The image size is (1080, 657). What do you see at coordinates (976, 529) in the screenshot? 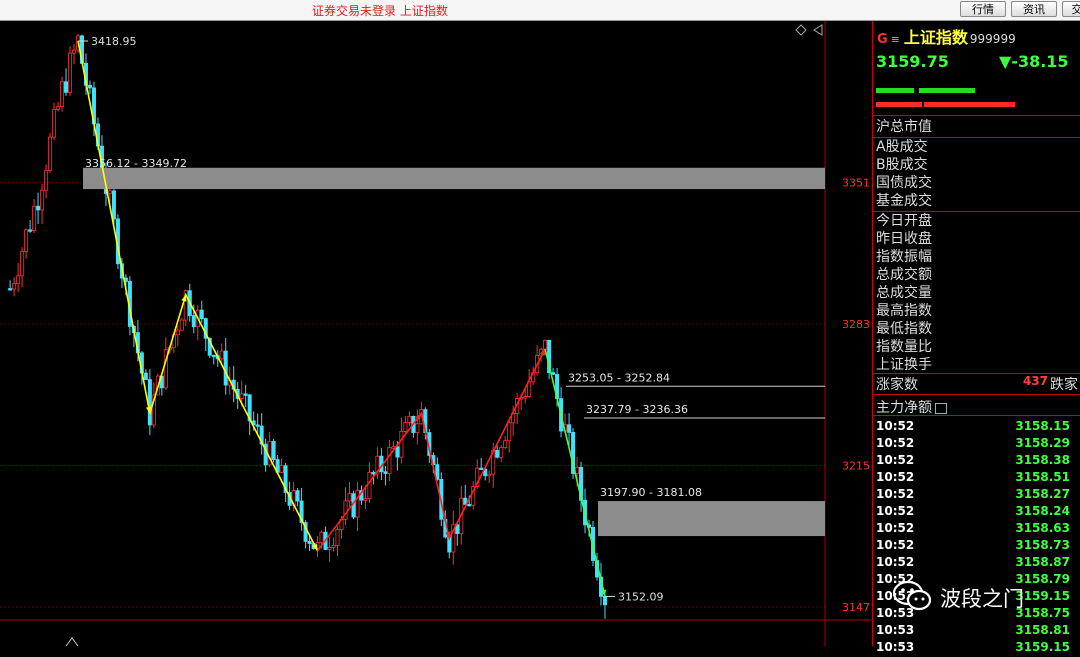
I see `tick-row: 10:52 3158.63` at bounding box center [976, 529].